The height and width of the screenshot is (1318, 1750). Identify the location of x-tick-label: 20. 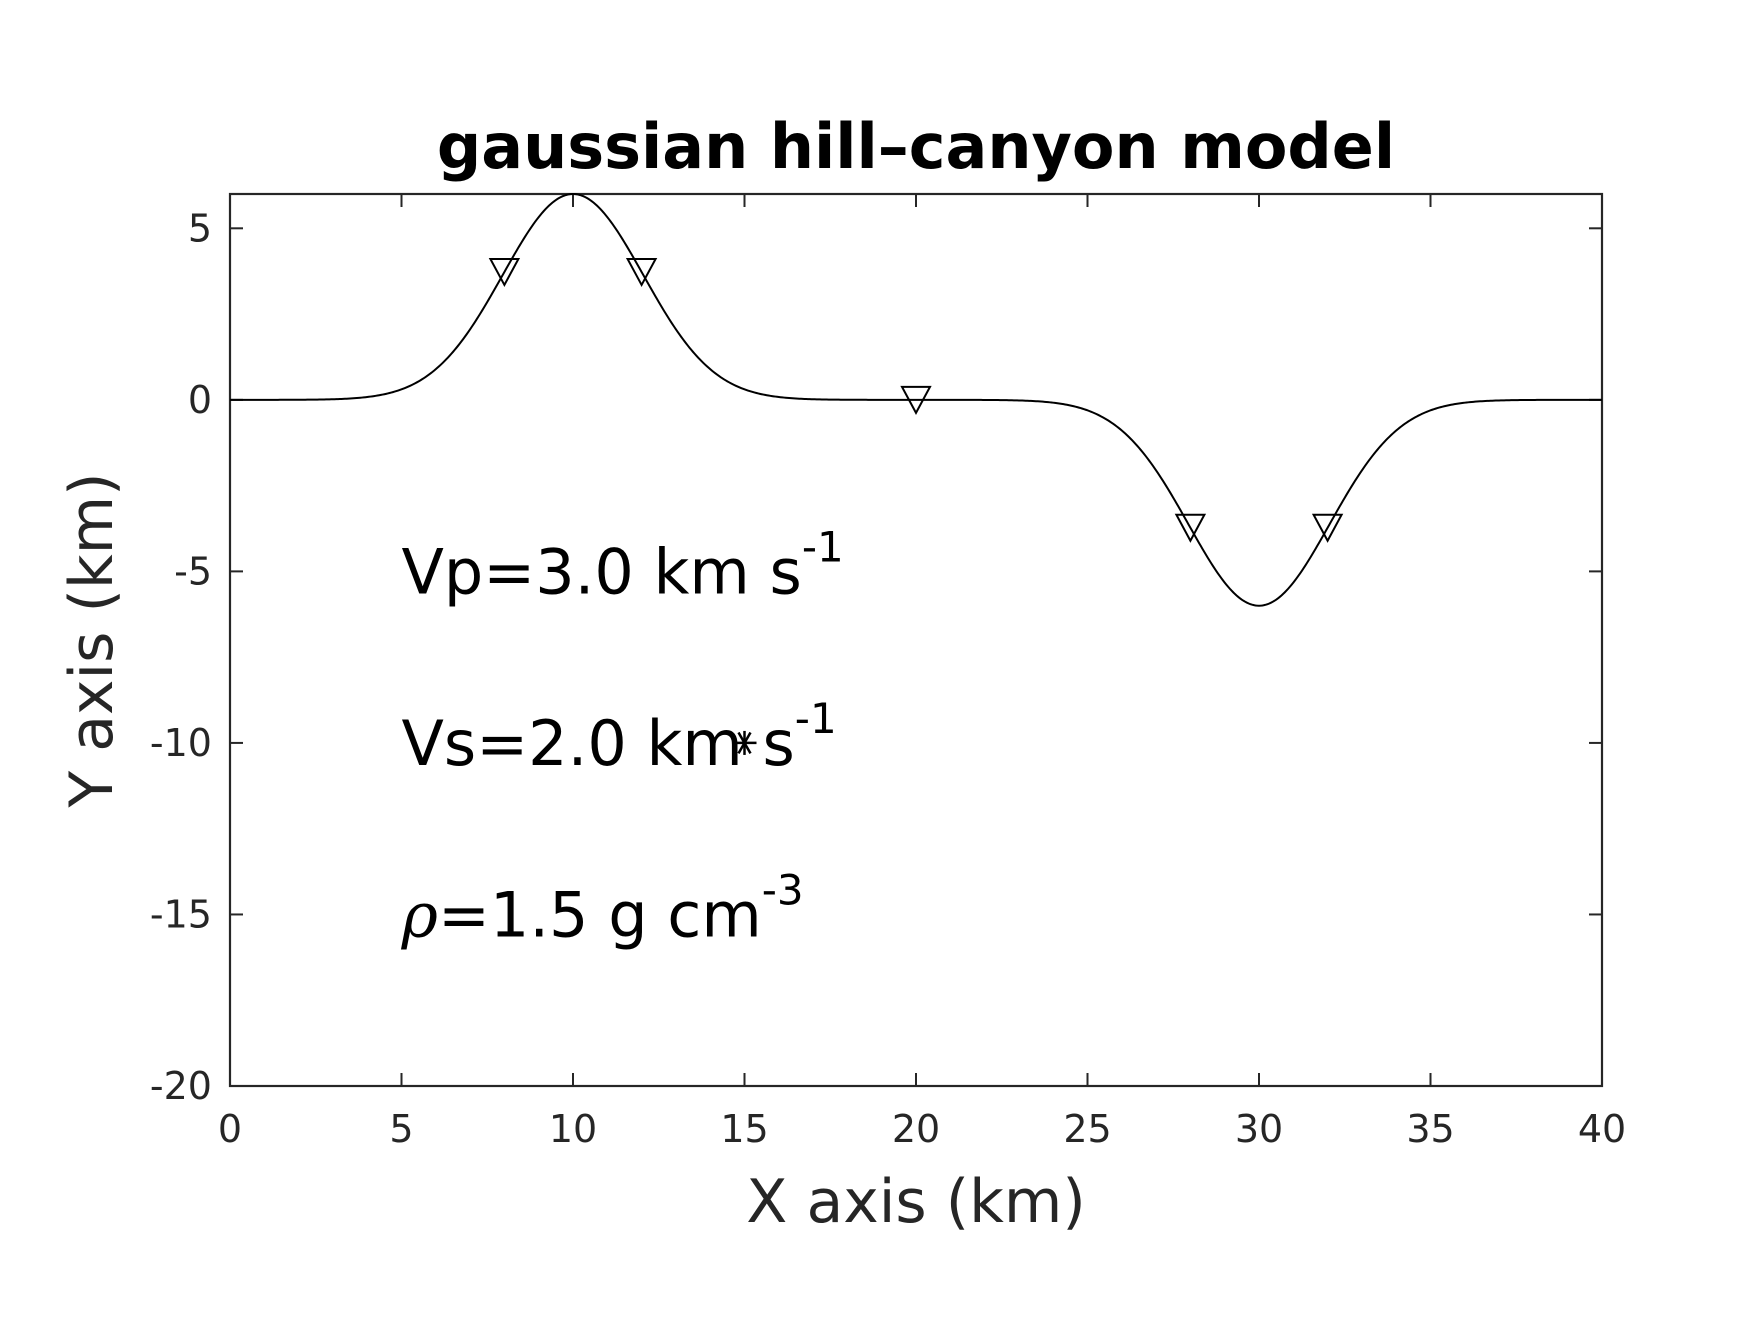
(916, 1129).